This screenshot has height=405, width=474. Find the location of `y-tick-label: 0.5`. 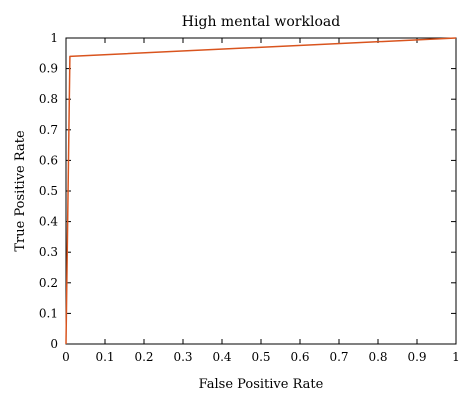

y-tick-label: 0.5 is located at coordinates (48, 191).